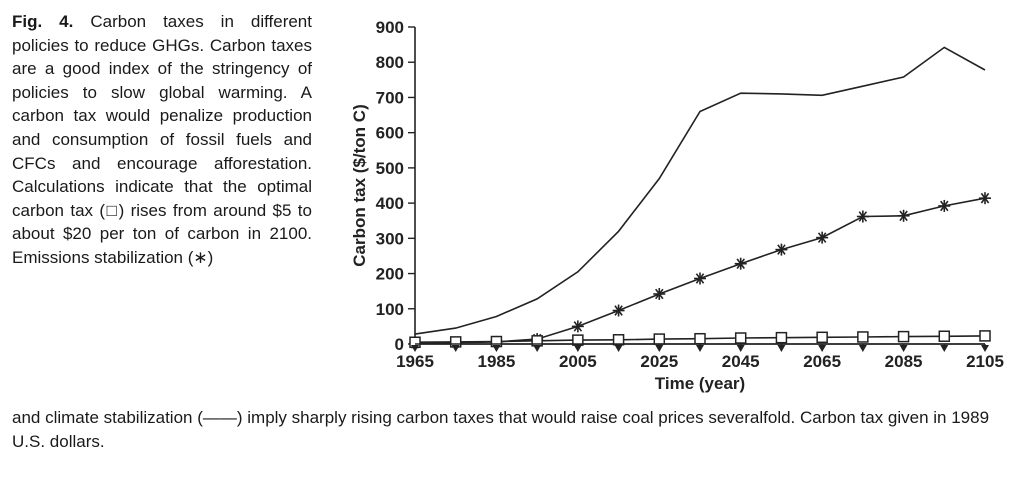  I want to click on y-tick-label: 600, so click(390, 133).